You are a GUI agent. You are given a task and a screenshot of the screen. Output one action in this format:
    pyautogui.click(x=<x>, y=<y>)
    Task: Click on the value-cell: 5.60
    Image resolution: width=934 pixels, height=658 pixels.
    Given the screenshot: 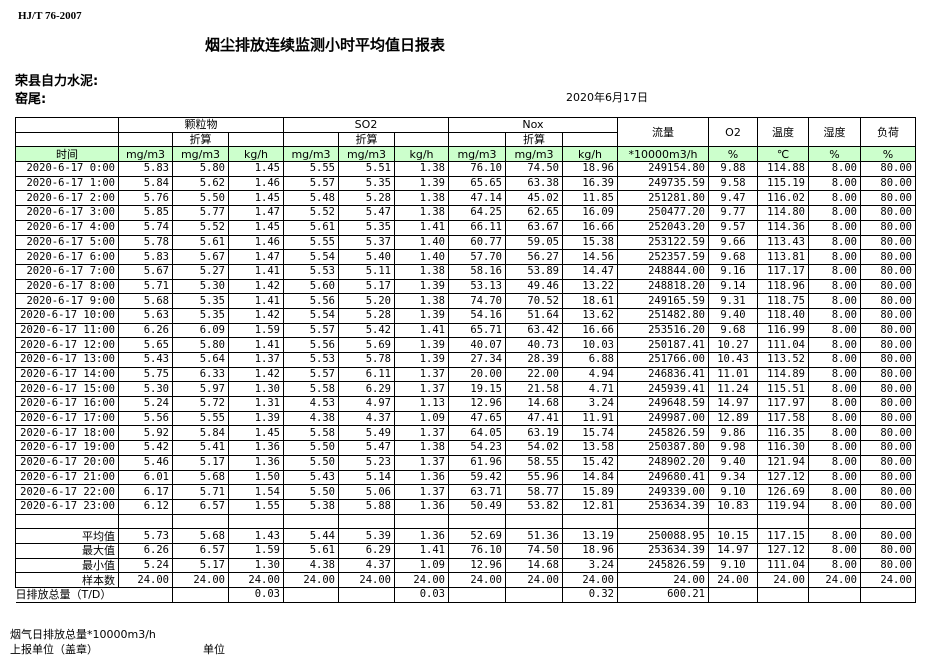 What is the action you would take?
    pyautogui.click(x=311, y=286)
    